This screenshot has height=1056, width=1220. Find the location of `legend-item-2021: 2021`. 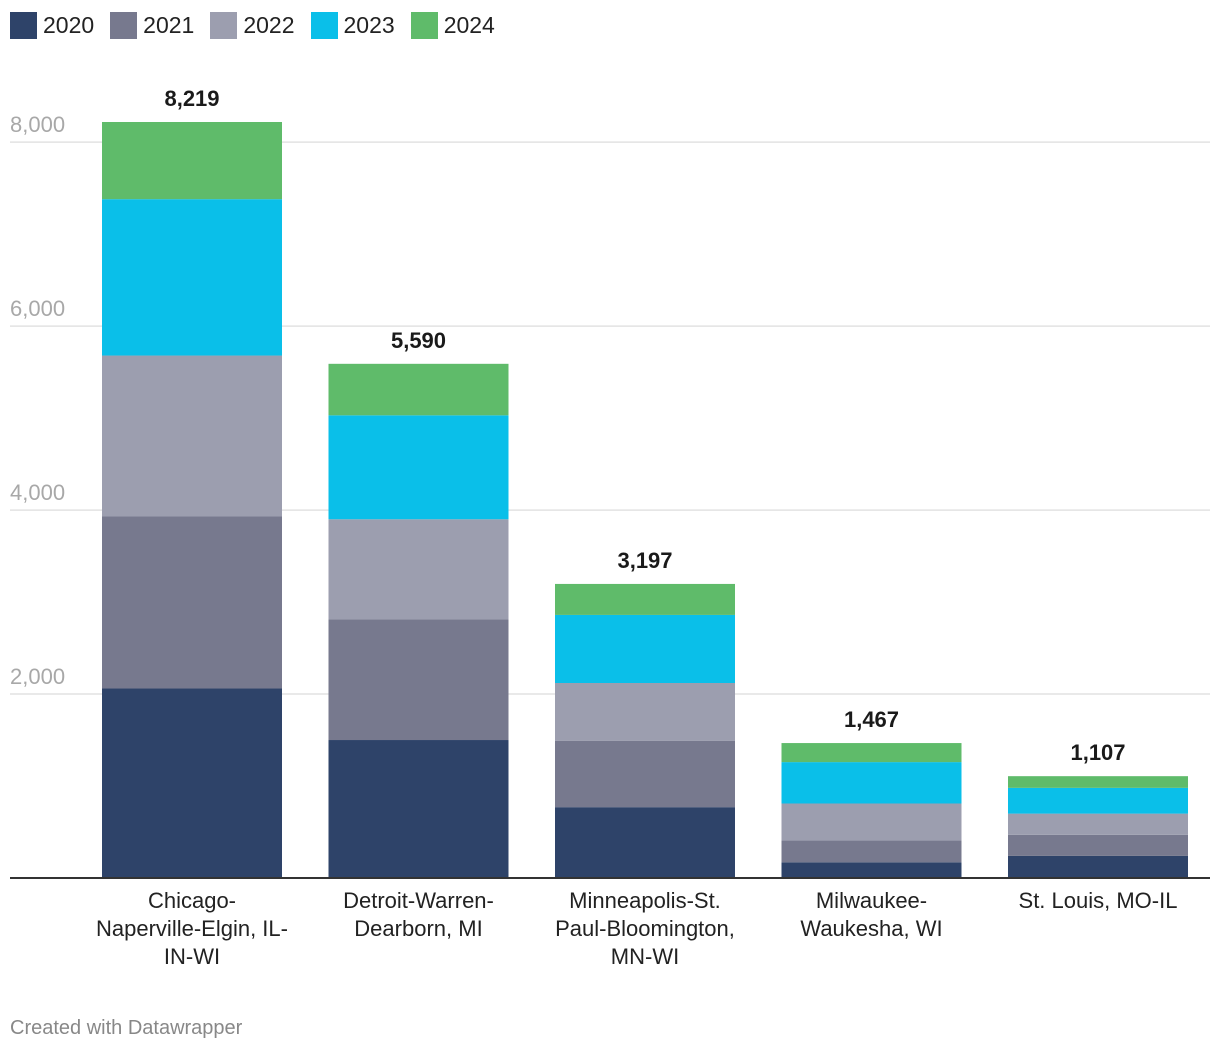

legend-item-2021: 2021 is located at coordinates (152, 25).